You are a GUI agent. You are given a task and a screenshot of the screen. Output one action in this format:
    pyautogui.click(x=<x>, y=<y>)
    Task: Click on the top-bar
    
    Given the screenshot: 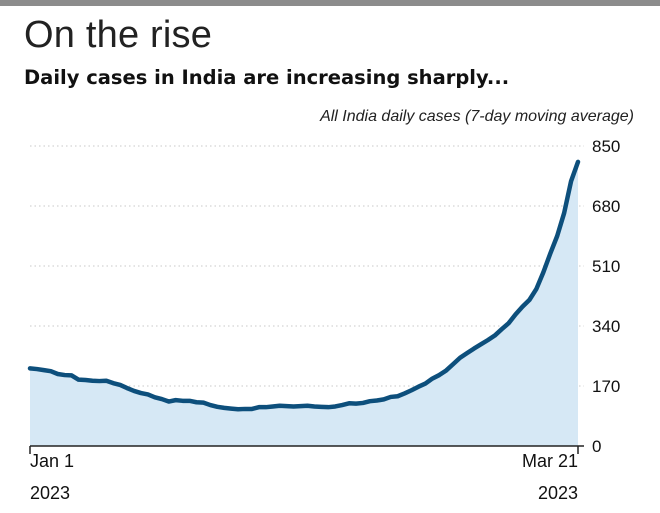 What is the action you would take?
    pyautogui.click(x=330, y=3)
    